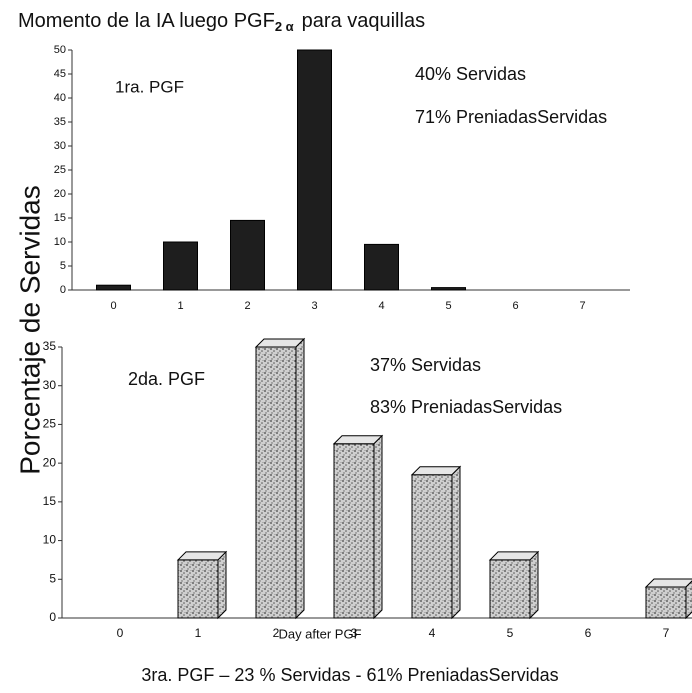 The image size is (692, 693). I want to click on y-tick-label: 50, so click(60, 50).